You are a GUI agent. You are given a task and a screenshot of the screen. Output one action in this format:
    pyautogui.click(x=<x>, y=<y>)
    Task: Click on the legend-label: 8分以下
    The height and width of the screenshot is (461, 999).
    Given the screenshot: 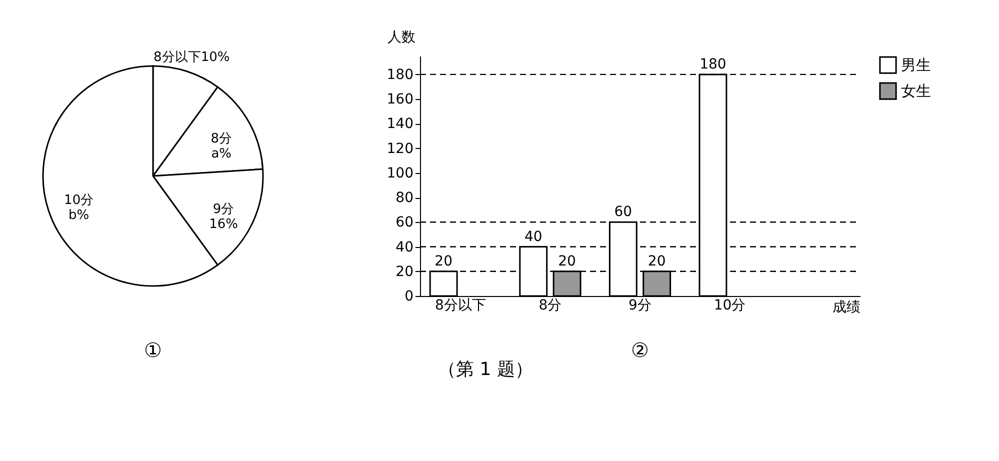 What is the action you would take?
    pyautogui.click(x=460, y=306)
    